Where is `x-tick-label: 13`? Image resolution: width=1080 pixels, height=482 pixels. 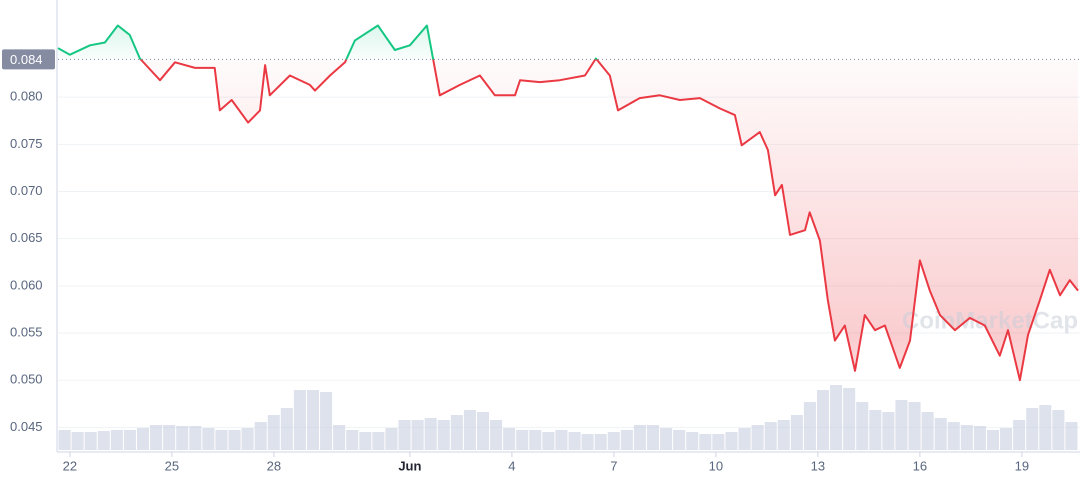
x-tick-label: 13 is located at coordinates (818, 465).